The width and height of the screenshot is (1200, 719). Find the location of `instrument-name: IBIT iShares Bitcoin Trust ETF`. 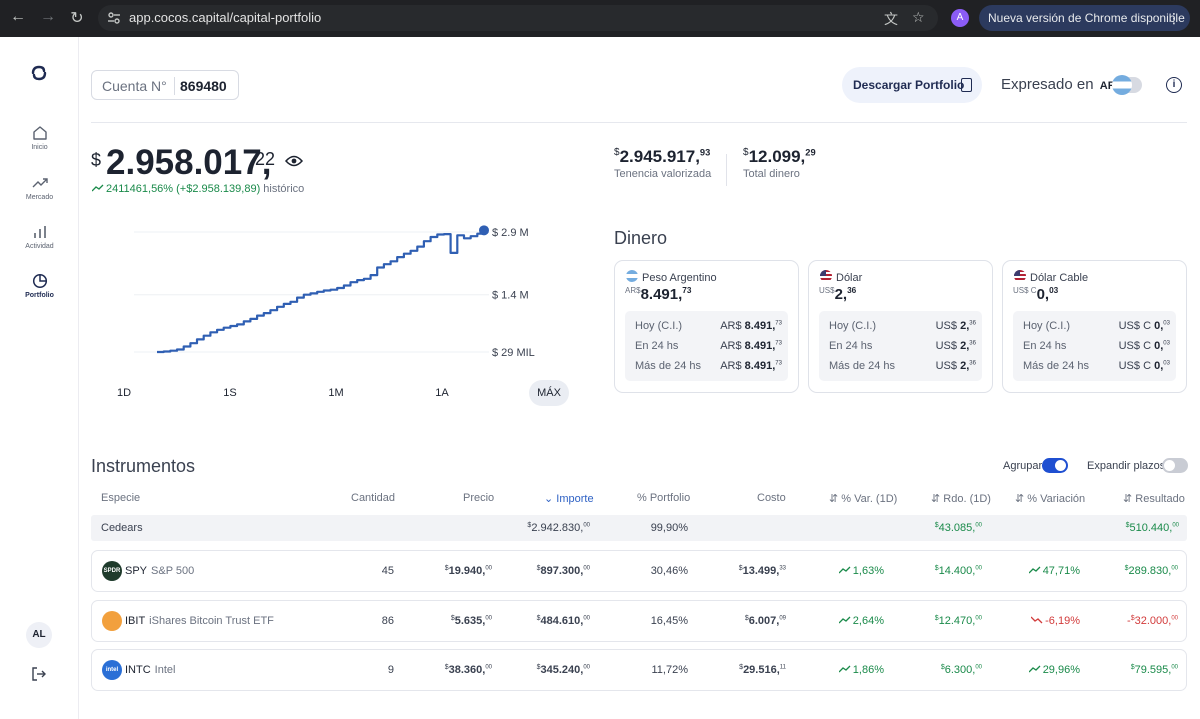

instrument-name: IBIT iShares Bitcoin Trust ETF is located at coordinates (199, 621).